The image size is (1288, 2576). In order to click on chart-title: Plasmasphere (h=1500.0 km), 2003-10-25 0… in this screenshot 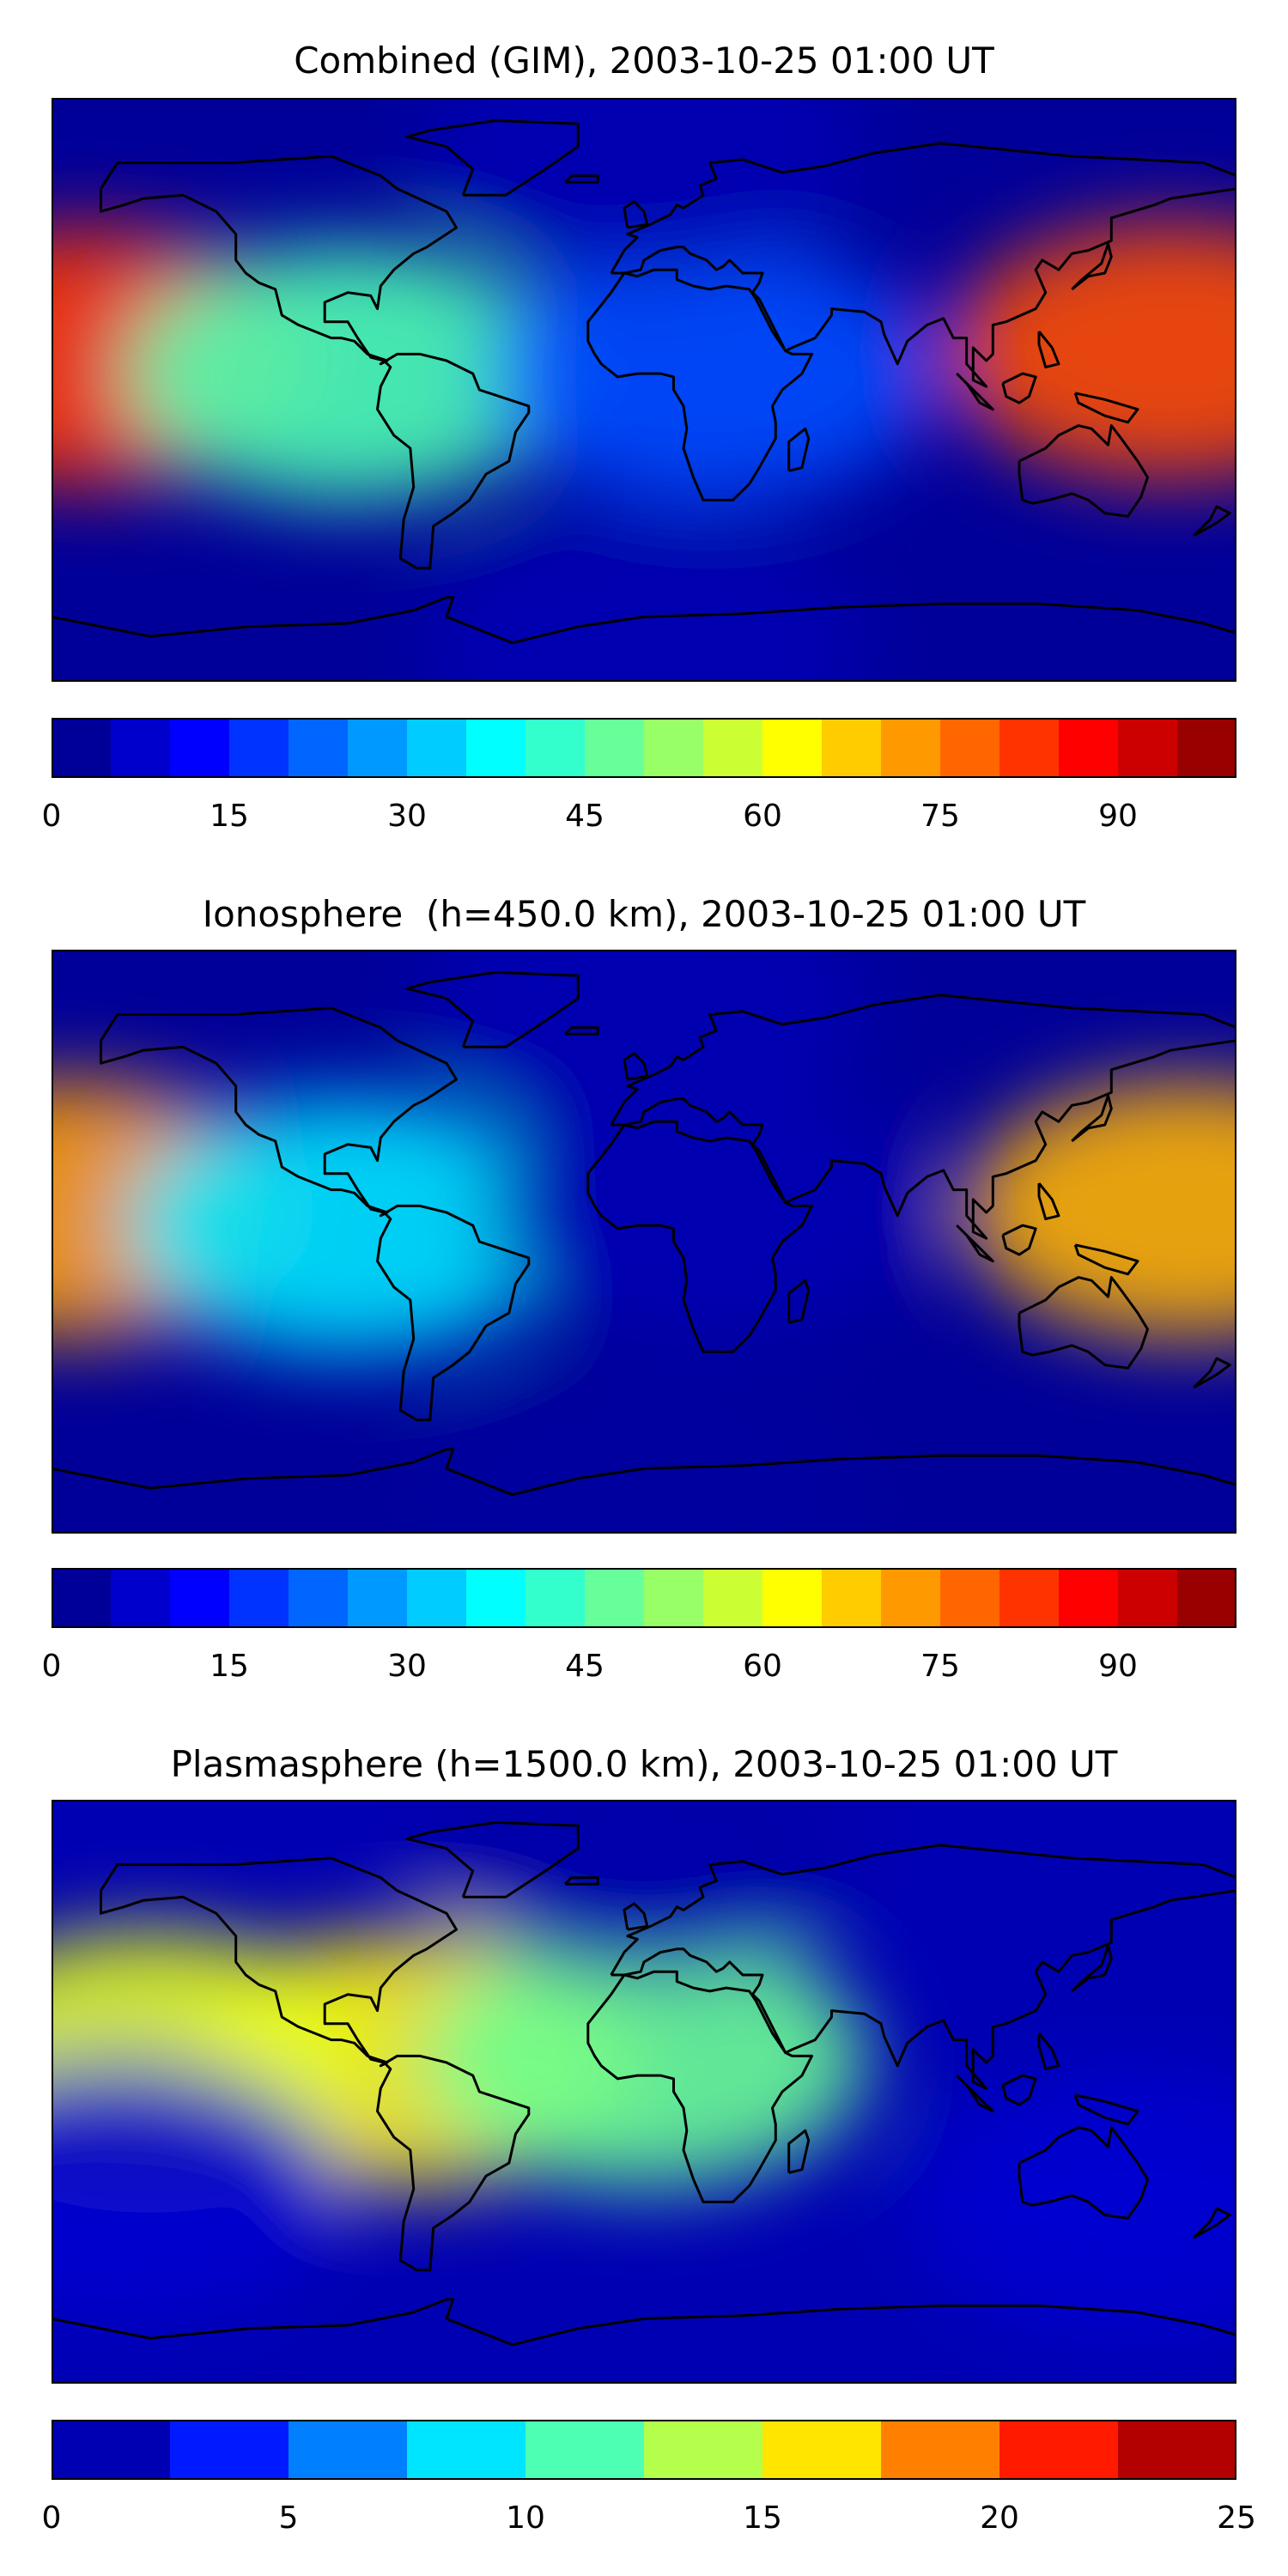, I will do `click(644, 1764)`.